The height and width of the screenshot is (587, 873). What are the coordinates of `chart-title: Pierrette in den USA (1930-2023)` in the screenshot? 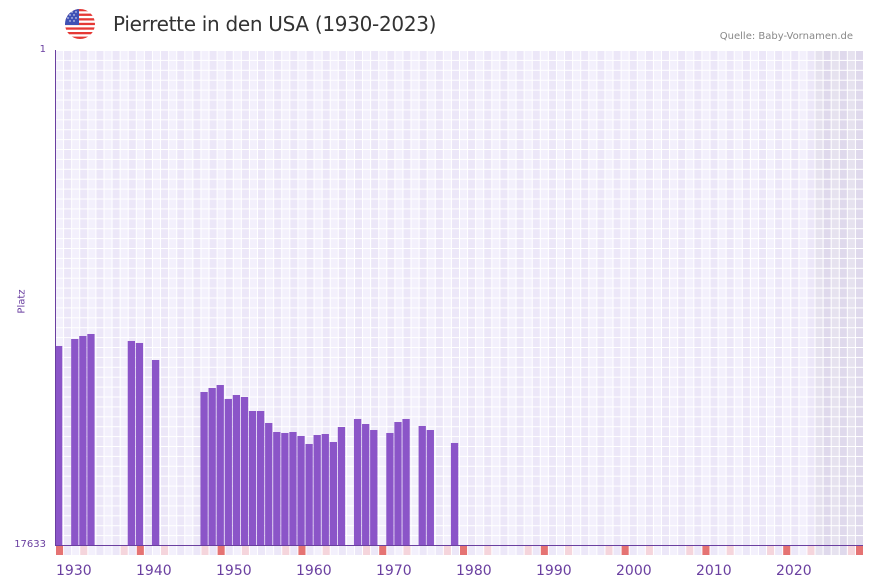 It's located at (275, 24).